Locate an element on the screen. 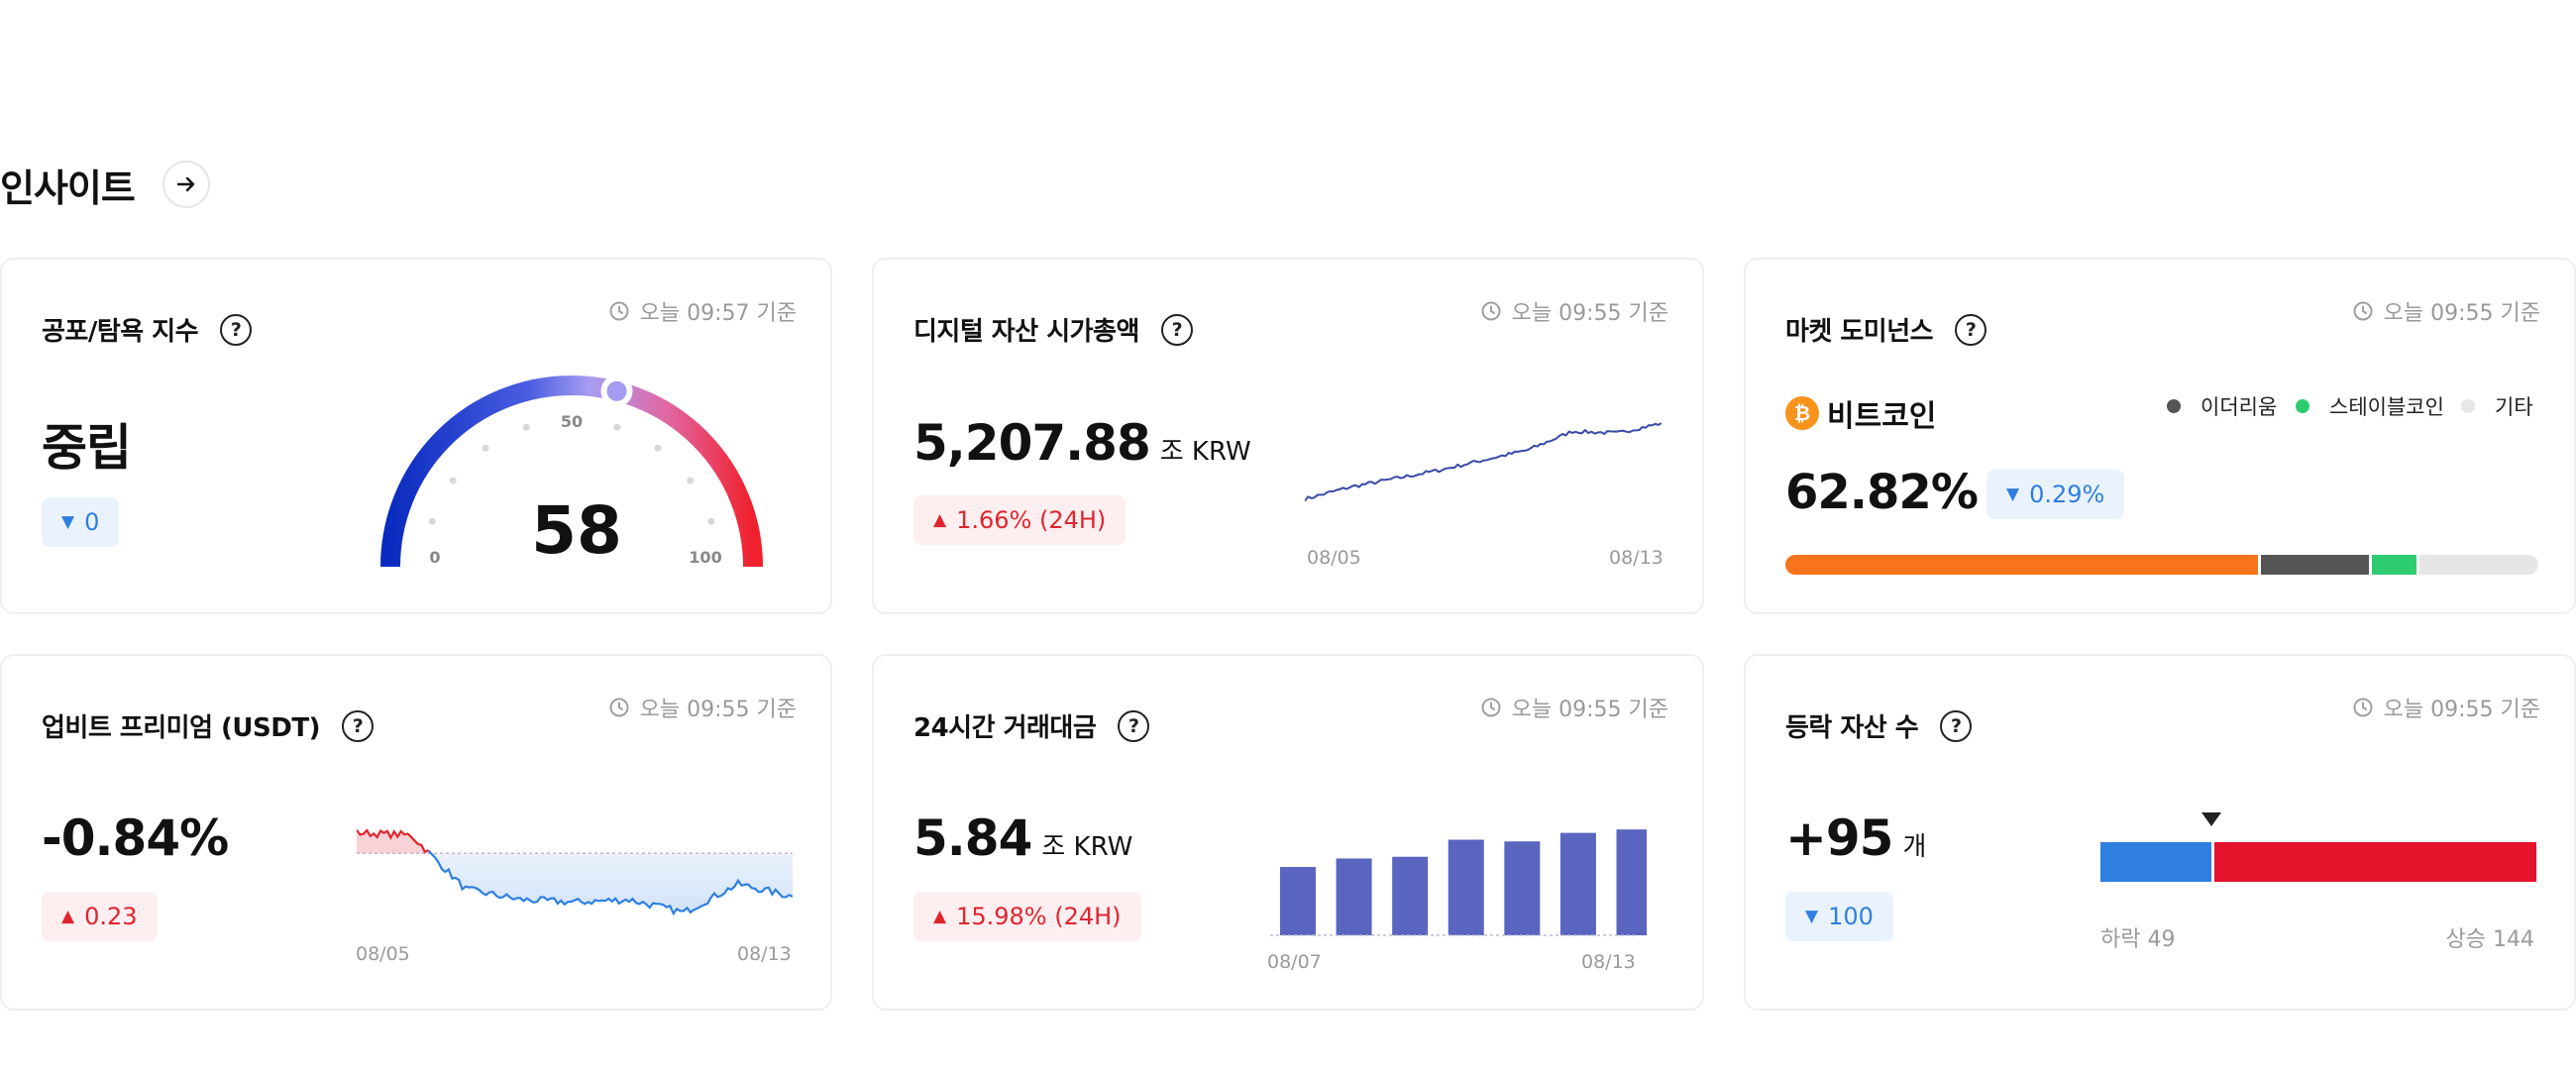 Image resolution: width=2576 pixels, height=1076 pixels. section-more-button is located at coordinates (185, 184).